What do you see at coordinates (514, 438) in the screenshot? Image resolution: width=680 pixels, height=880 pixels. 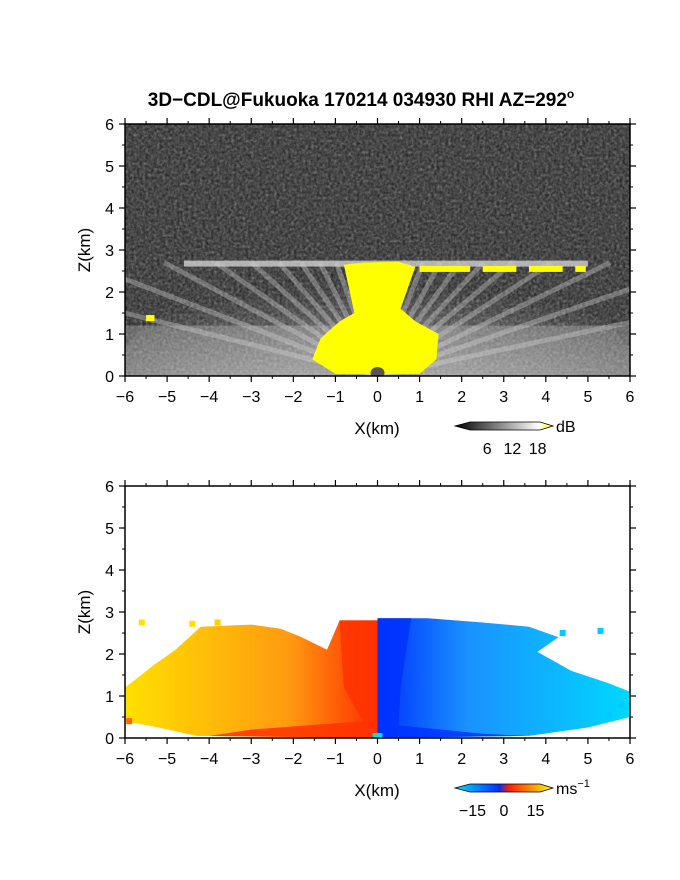 I see `backscatter-colorbar: 6 12 18 dB` at bounding box center [514, 438].